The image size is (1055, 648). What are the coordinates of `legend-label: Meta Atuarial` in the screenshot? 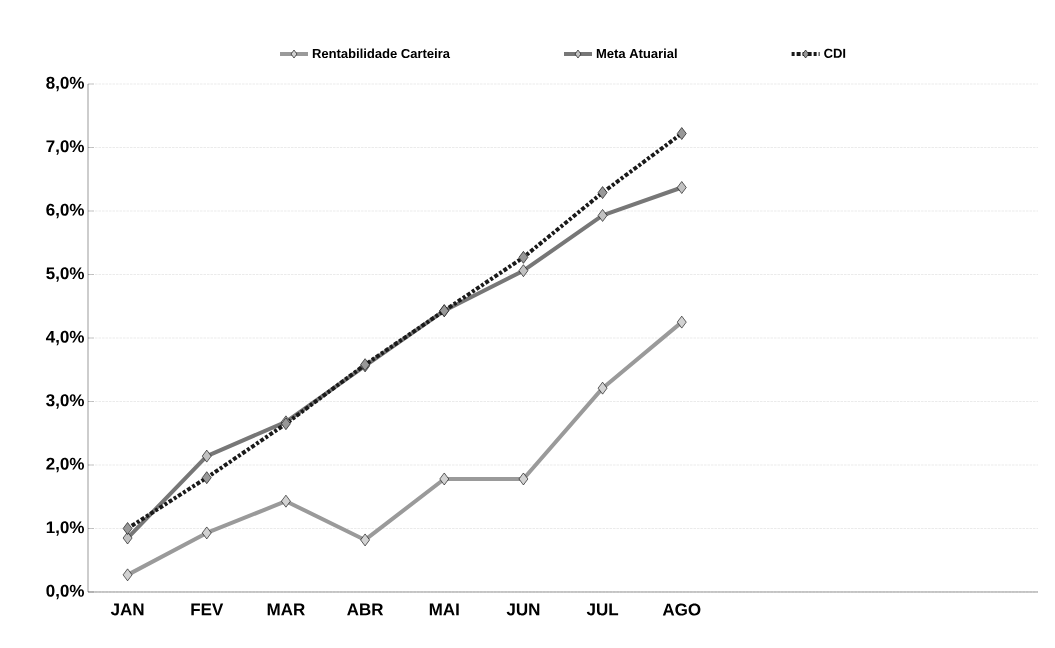 It's located at (636, 53).